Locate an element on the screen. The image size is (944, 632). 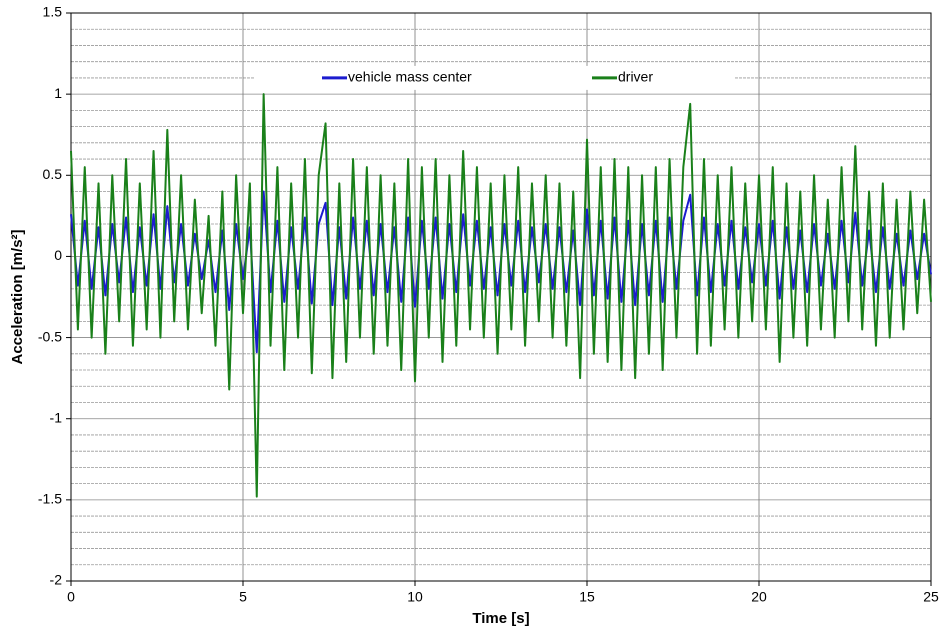
y-tick-label: -1.5 is located at coordinates (50, 499).